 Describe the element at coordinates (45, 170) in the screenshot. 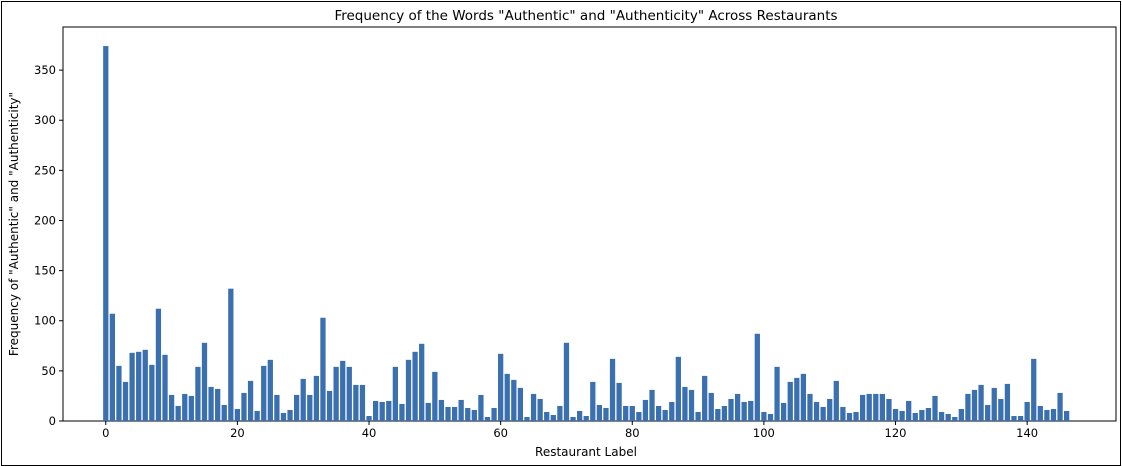

I see `y-tick-label: 250` at that location.